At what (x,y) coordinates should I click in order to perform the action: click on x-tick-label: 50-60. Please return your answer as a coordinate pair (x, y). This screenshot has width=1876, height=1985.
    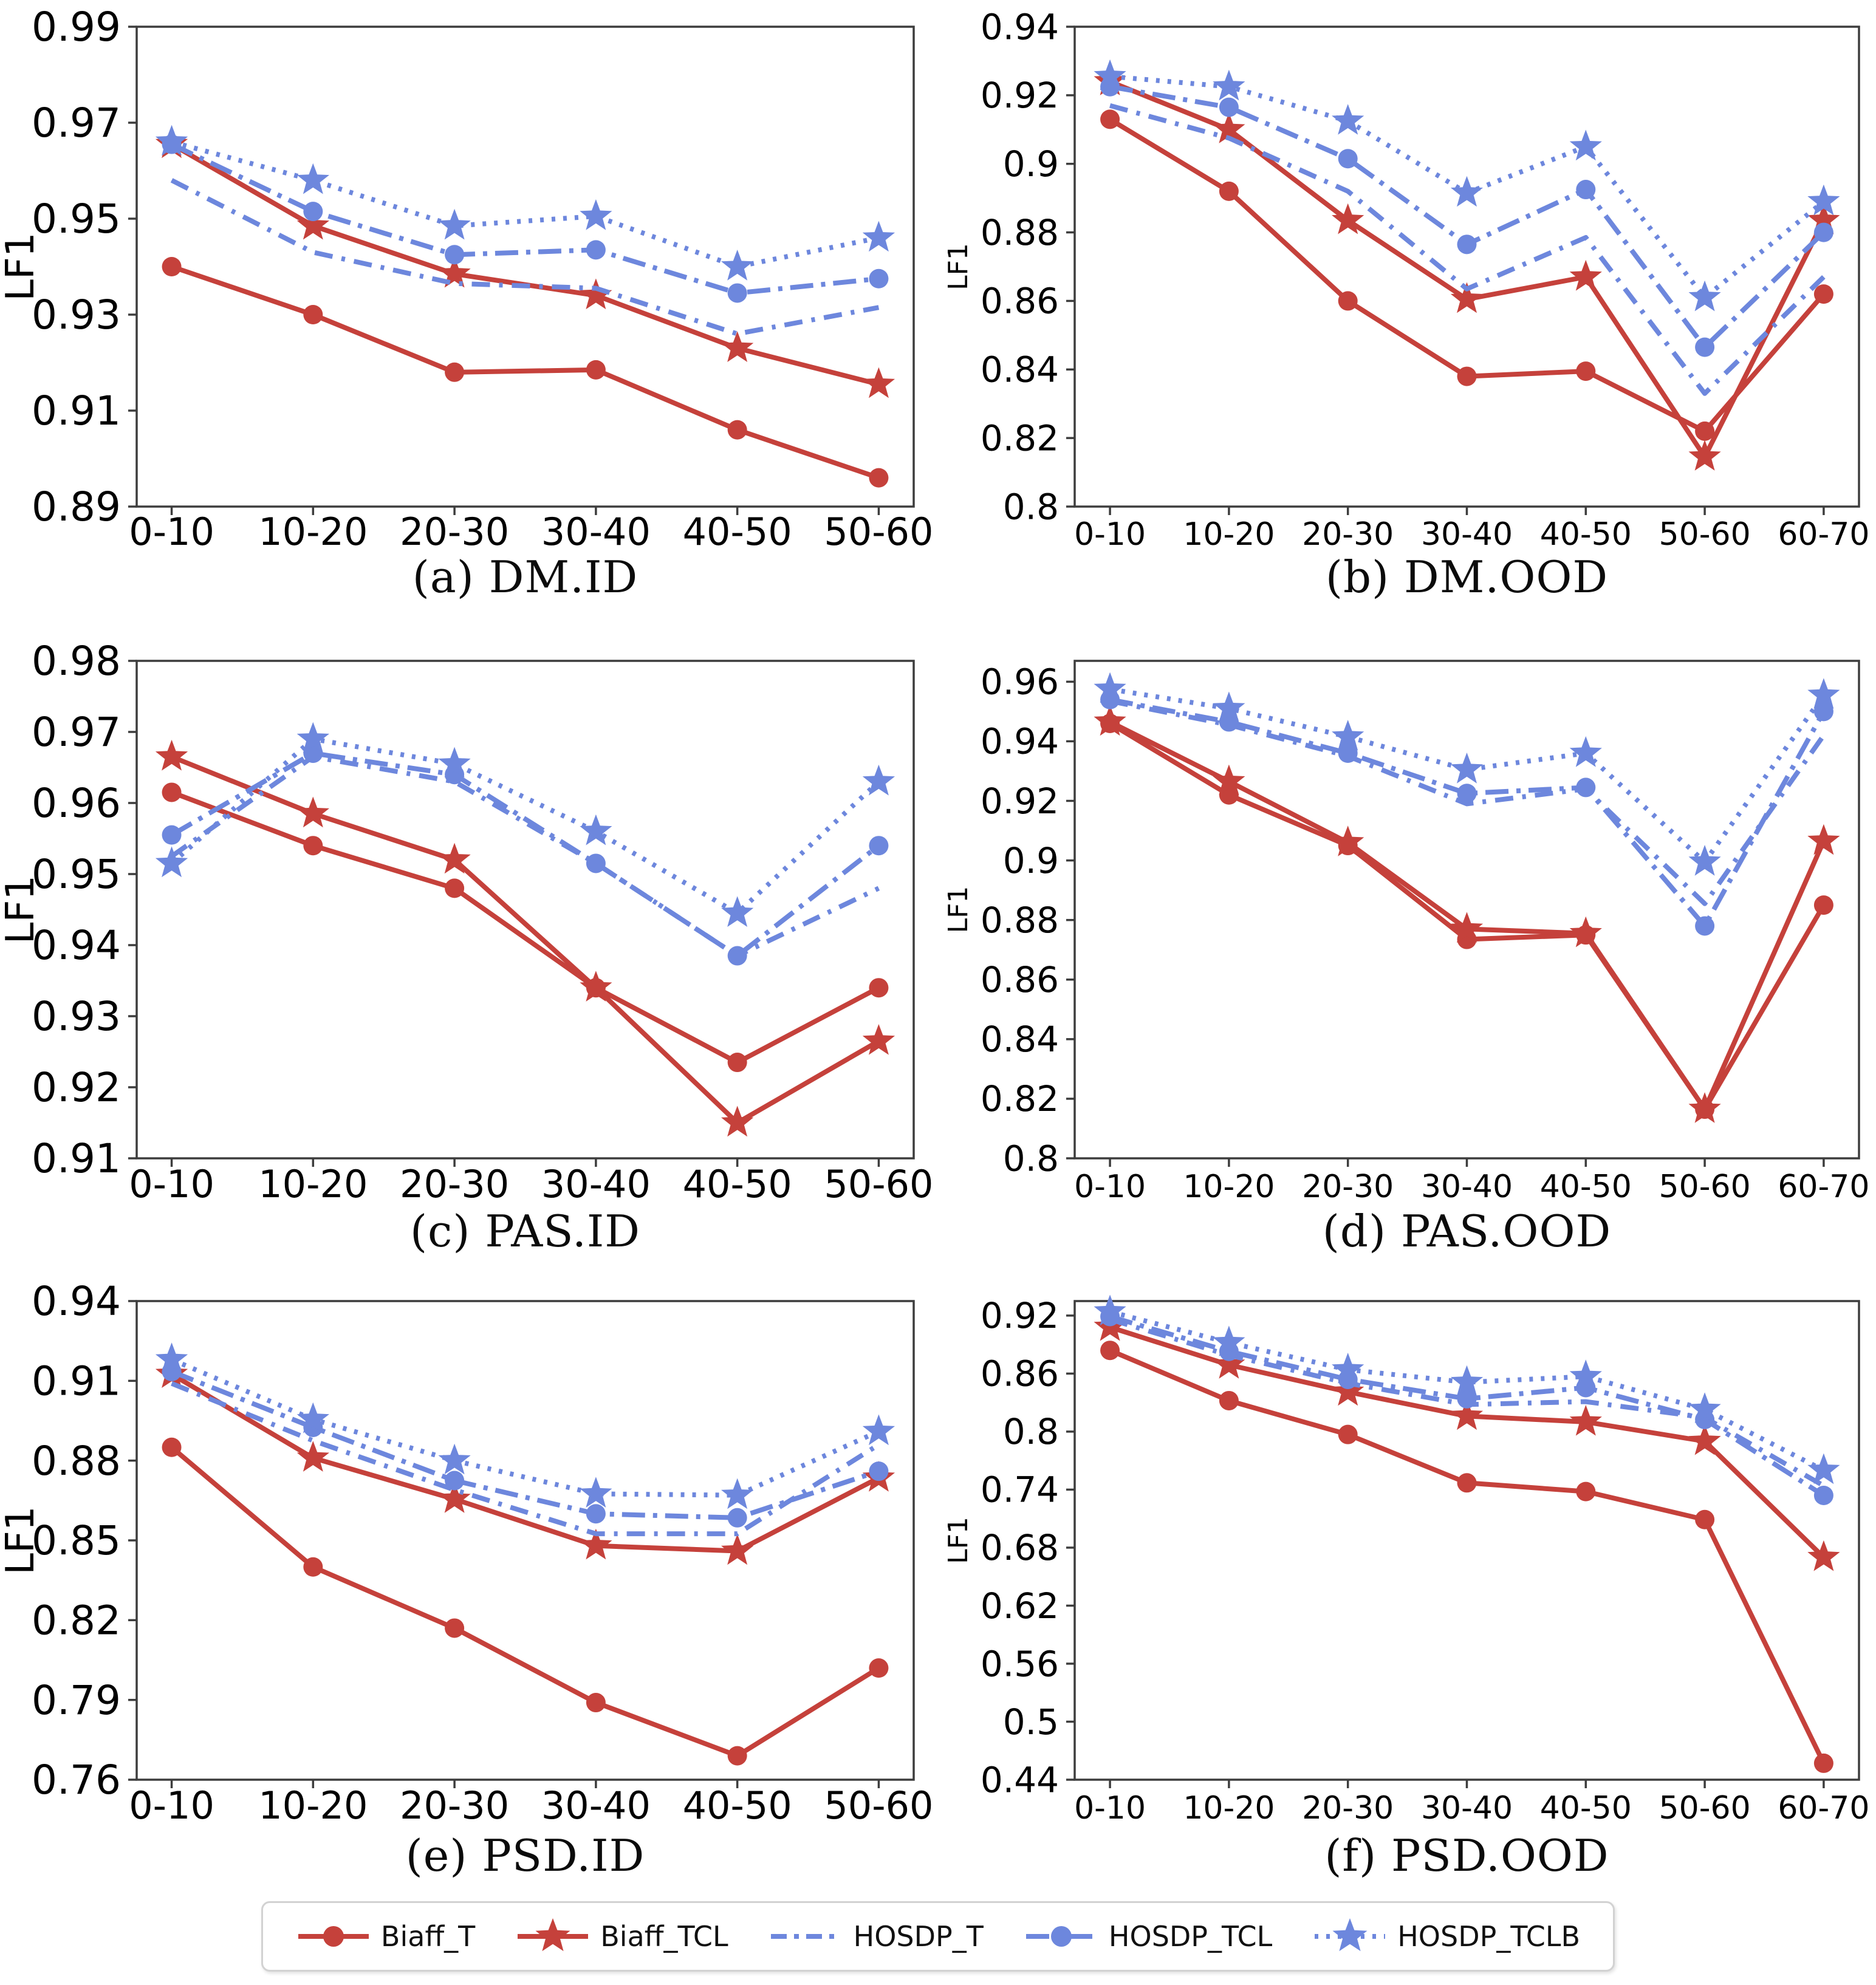
    Looking at the image, I should click on (1705, 1808).